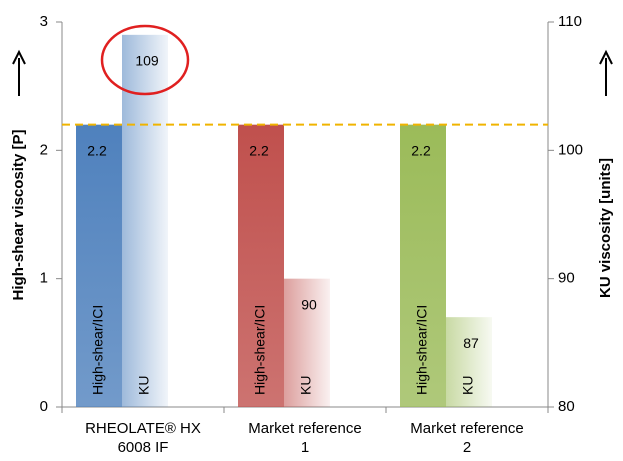  I want to click on x-tick-label: RHEOLATE® HX, so click(143, 428).